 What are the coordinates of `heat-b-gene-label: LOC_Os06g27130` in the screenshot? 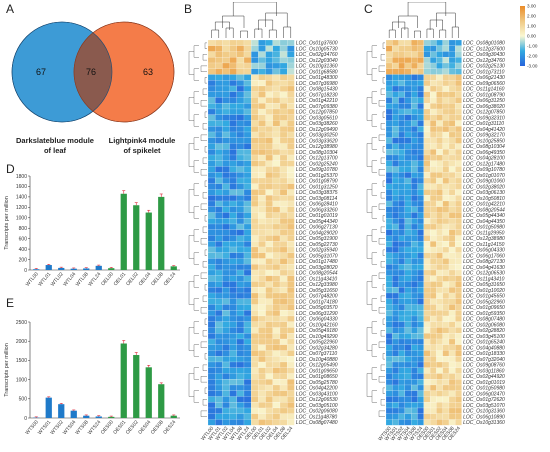 It's located at (317, 228).